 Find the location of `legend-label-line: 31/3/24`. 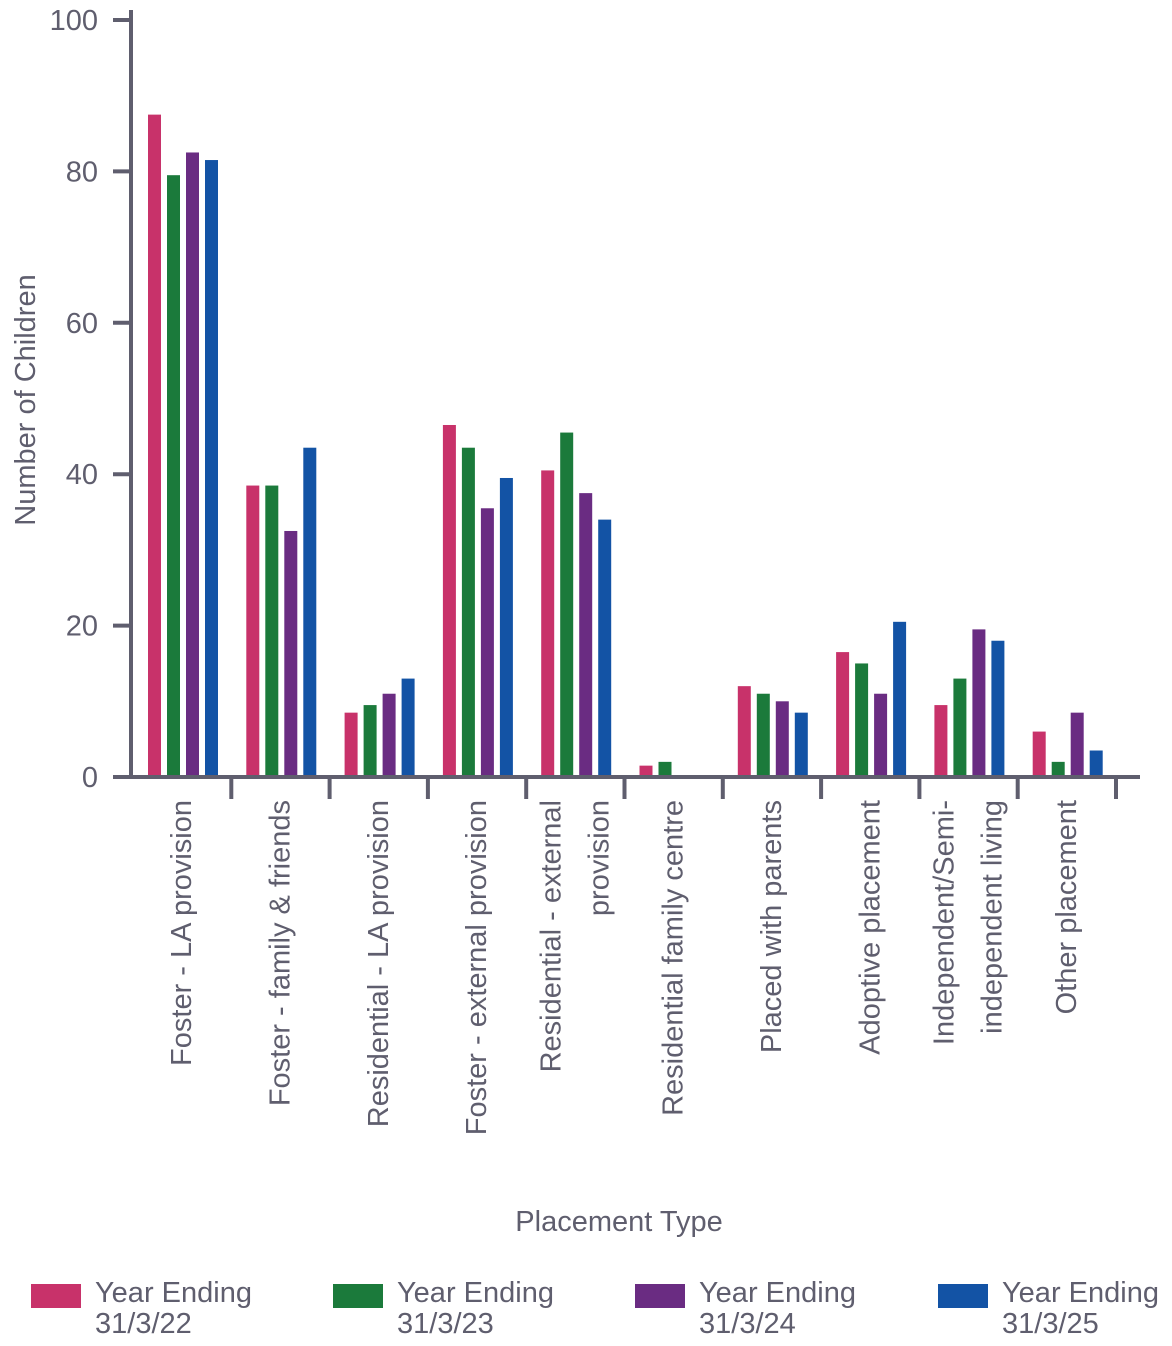

legend-label-line: 31/3/24 is located at coordinates (747, 1324).